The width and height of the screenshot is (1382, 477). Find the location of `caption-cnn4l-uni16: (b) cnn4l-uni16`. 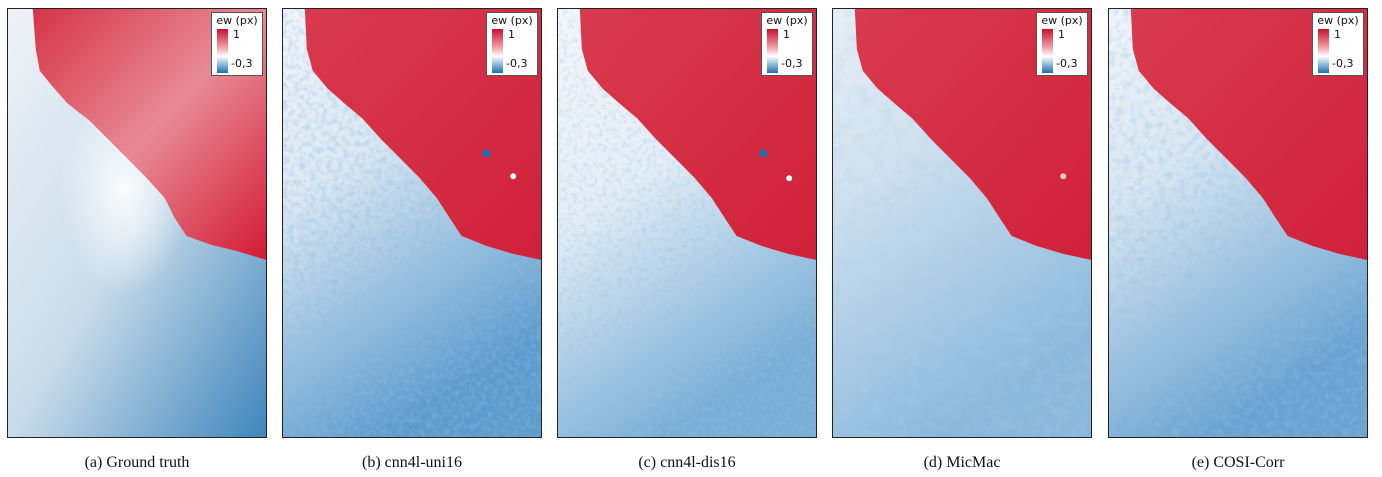

caption-cnn4l-uni16: (b) cnn4l-uni16 is located at coordinates (412, 462).